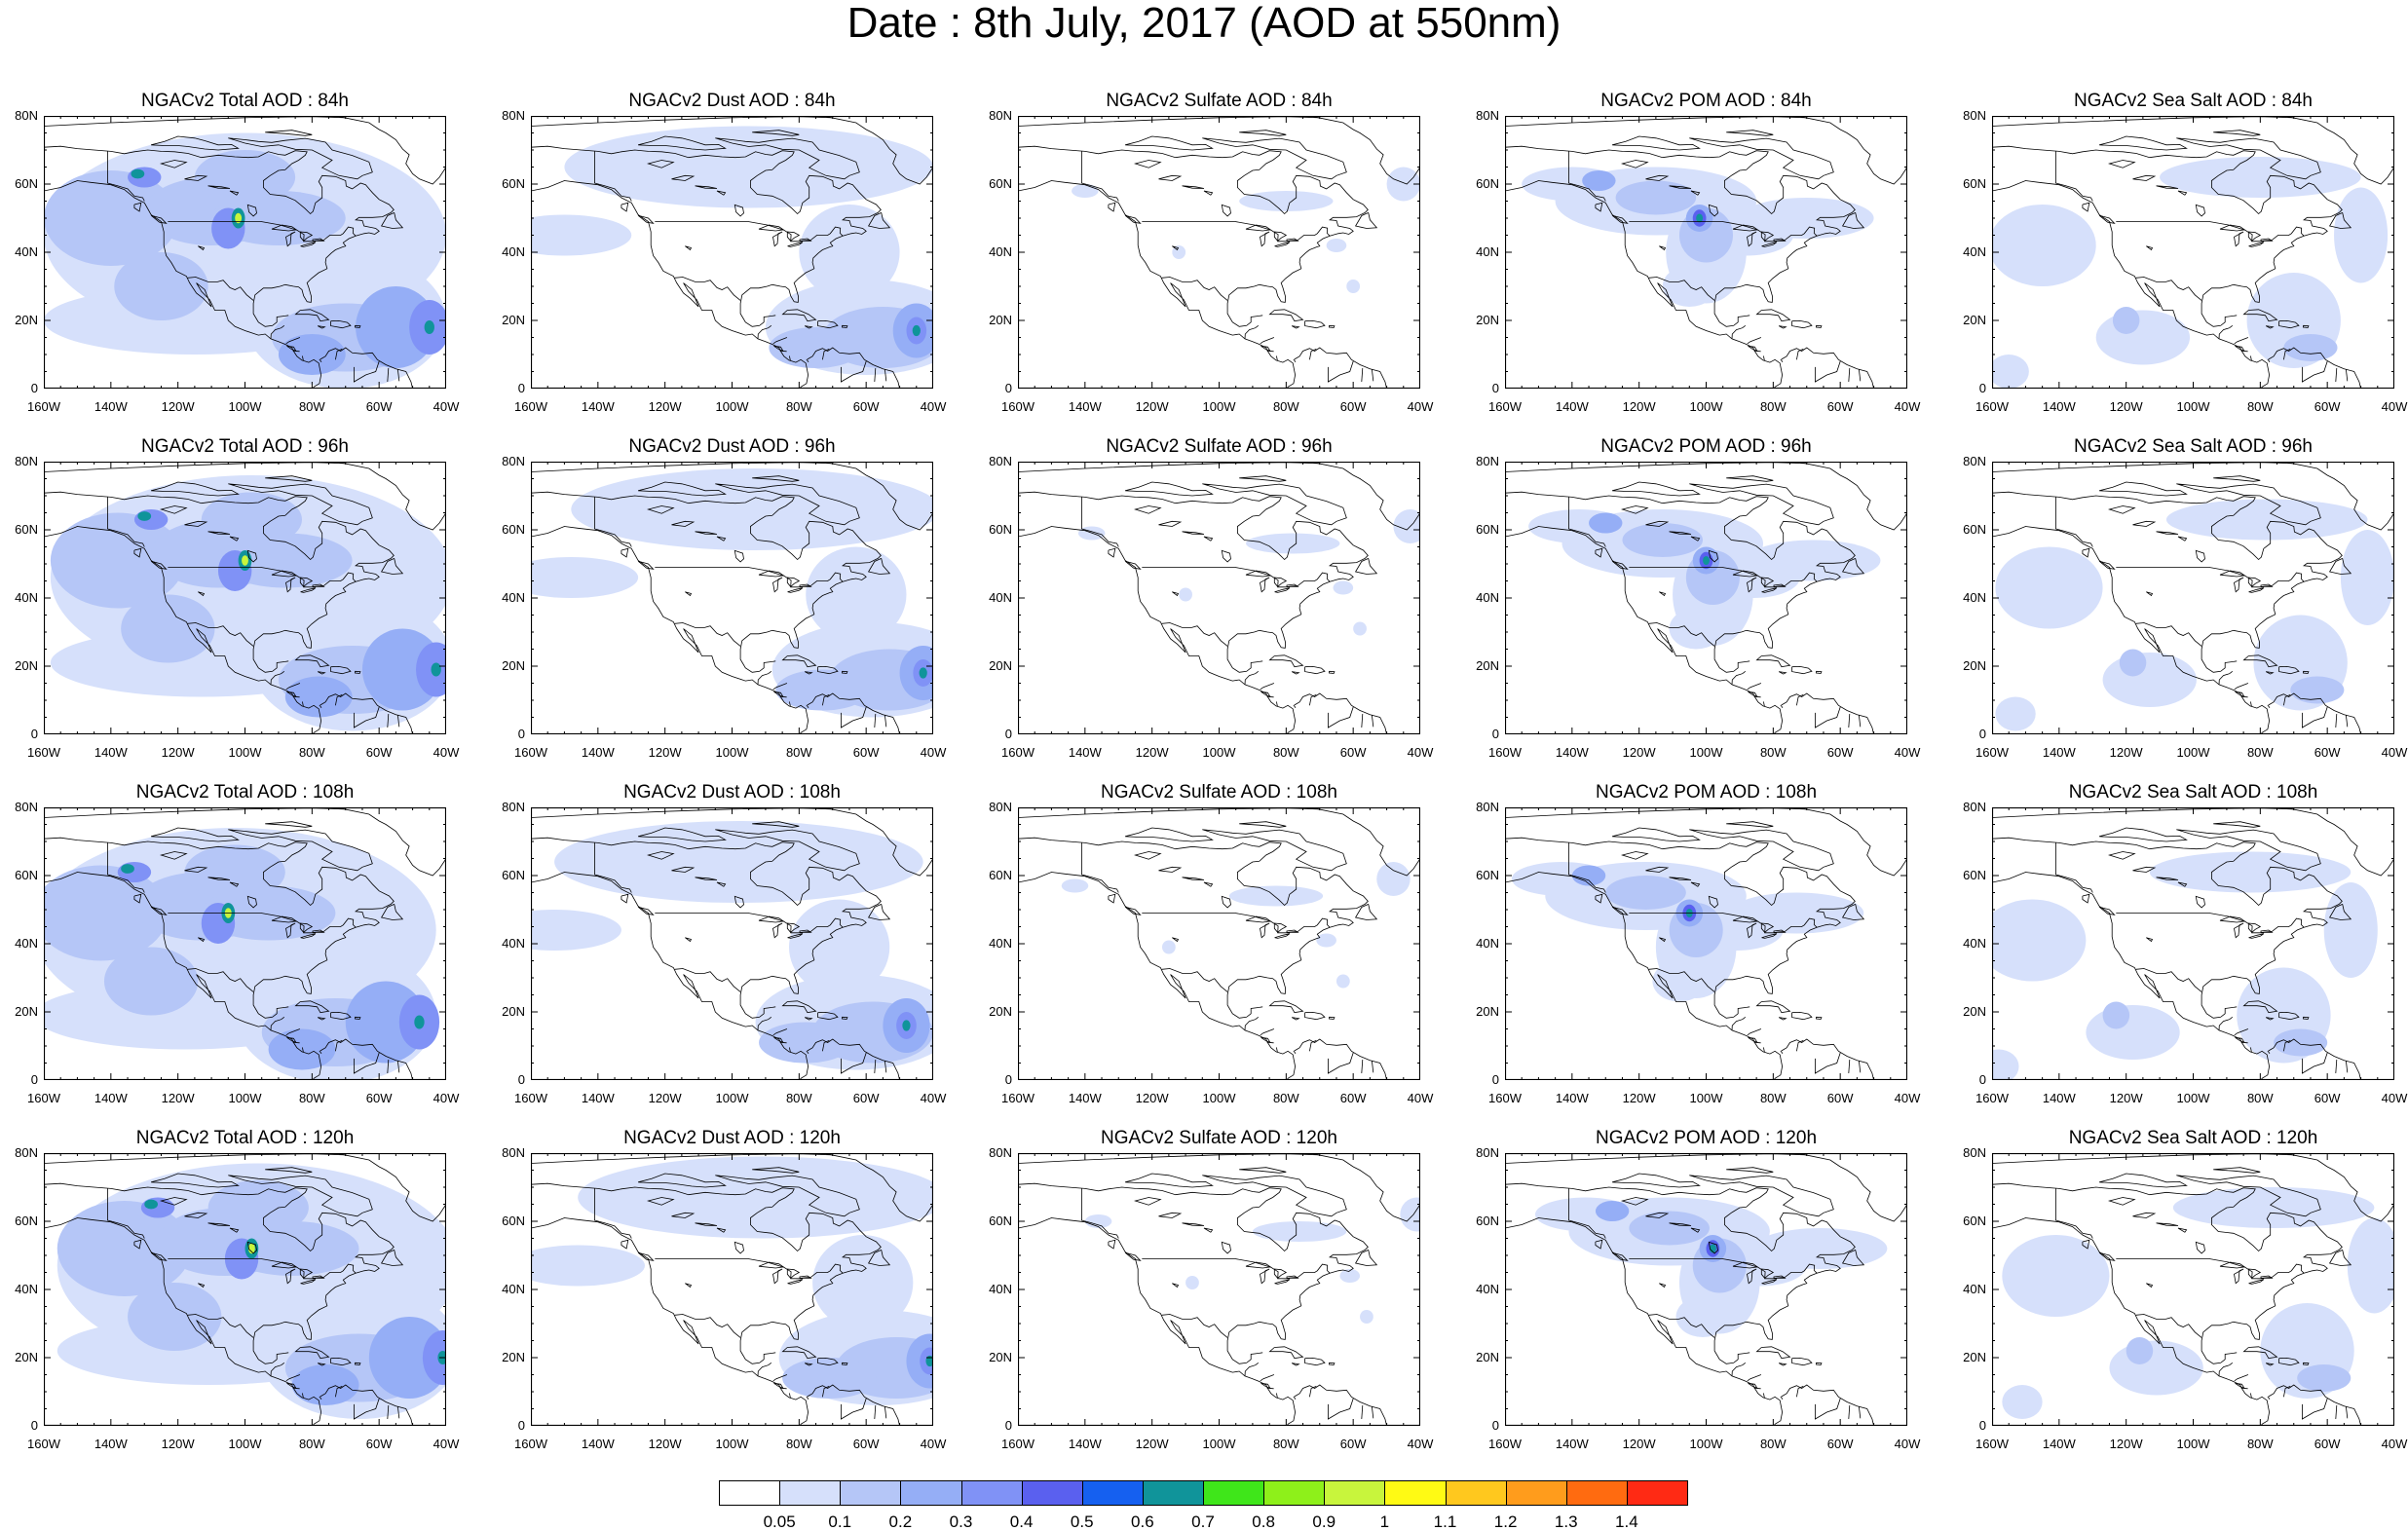  Describe the element at coordinates (178, 752) in the screenshot. I see `longitude-tick-label: 120W` at that location.